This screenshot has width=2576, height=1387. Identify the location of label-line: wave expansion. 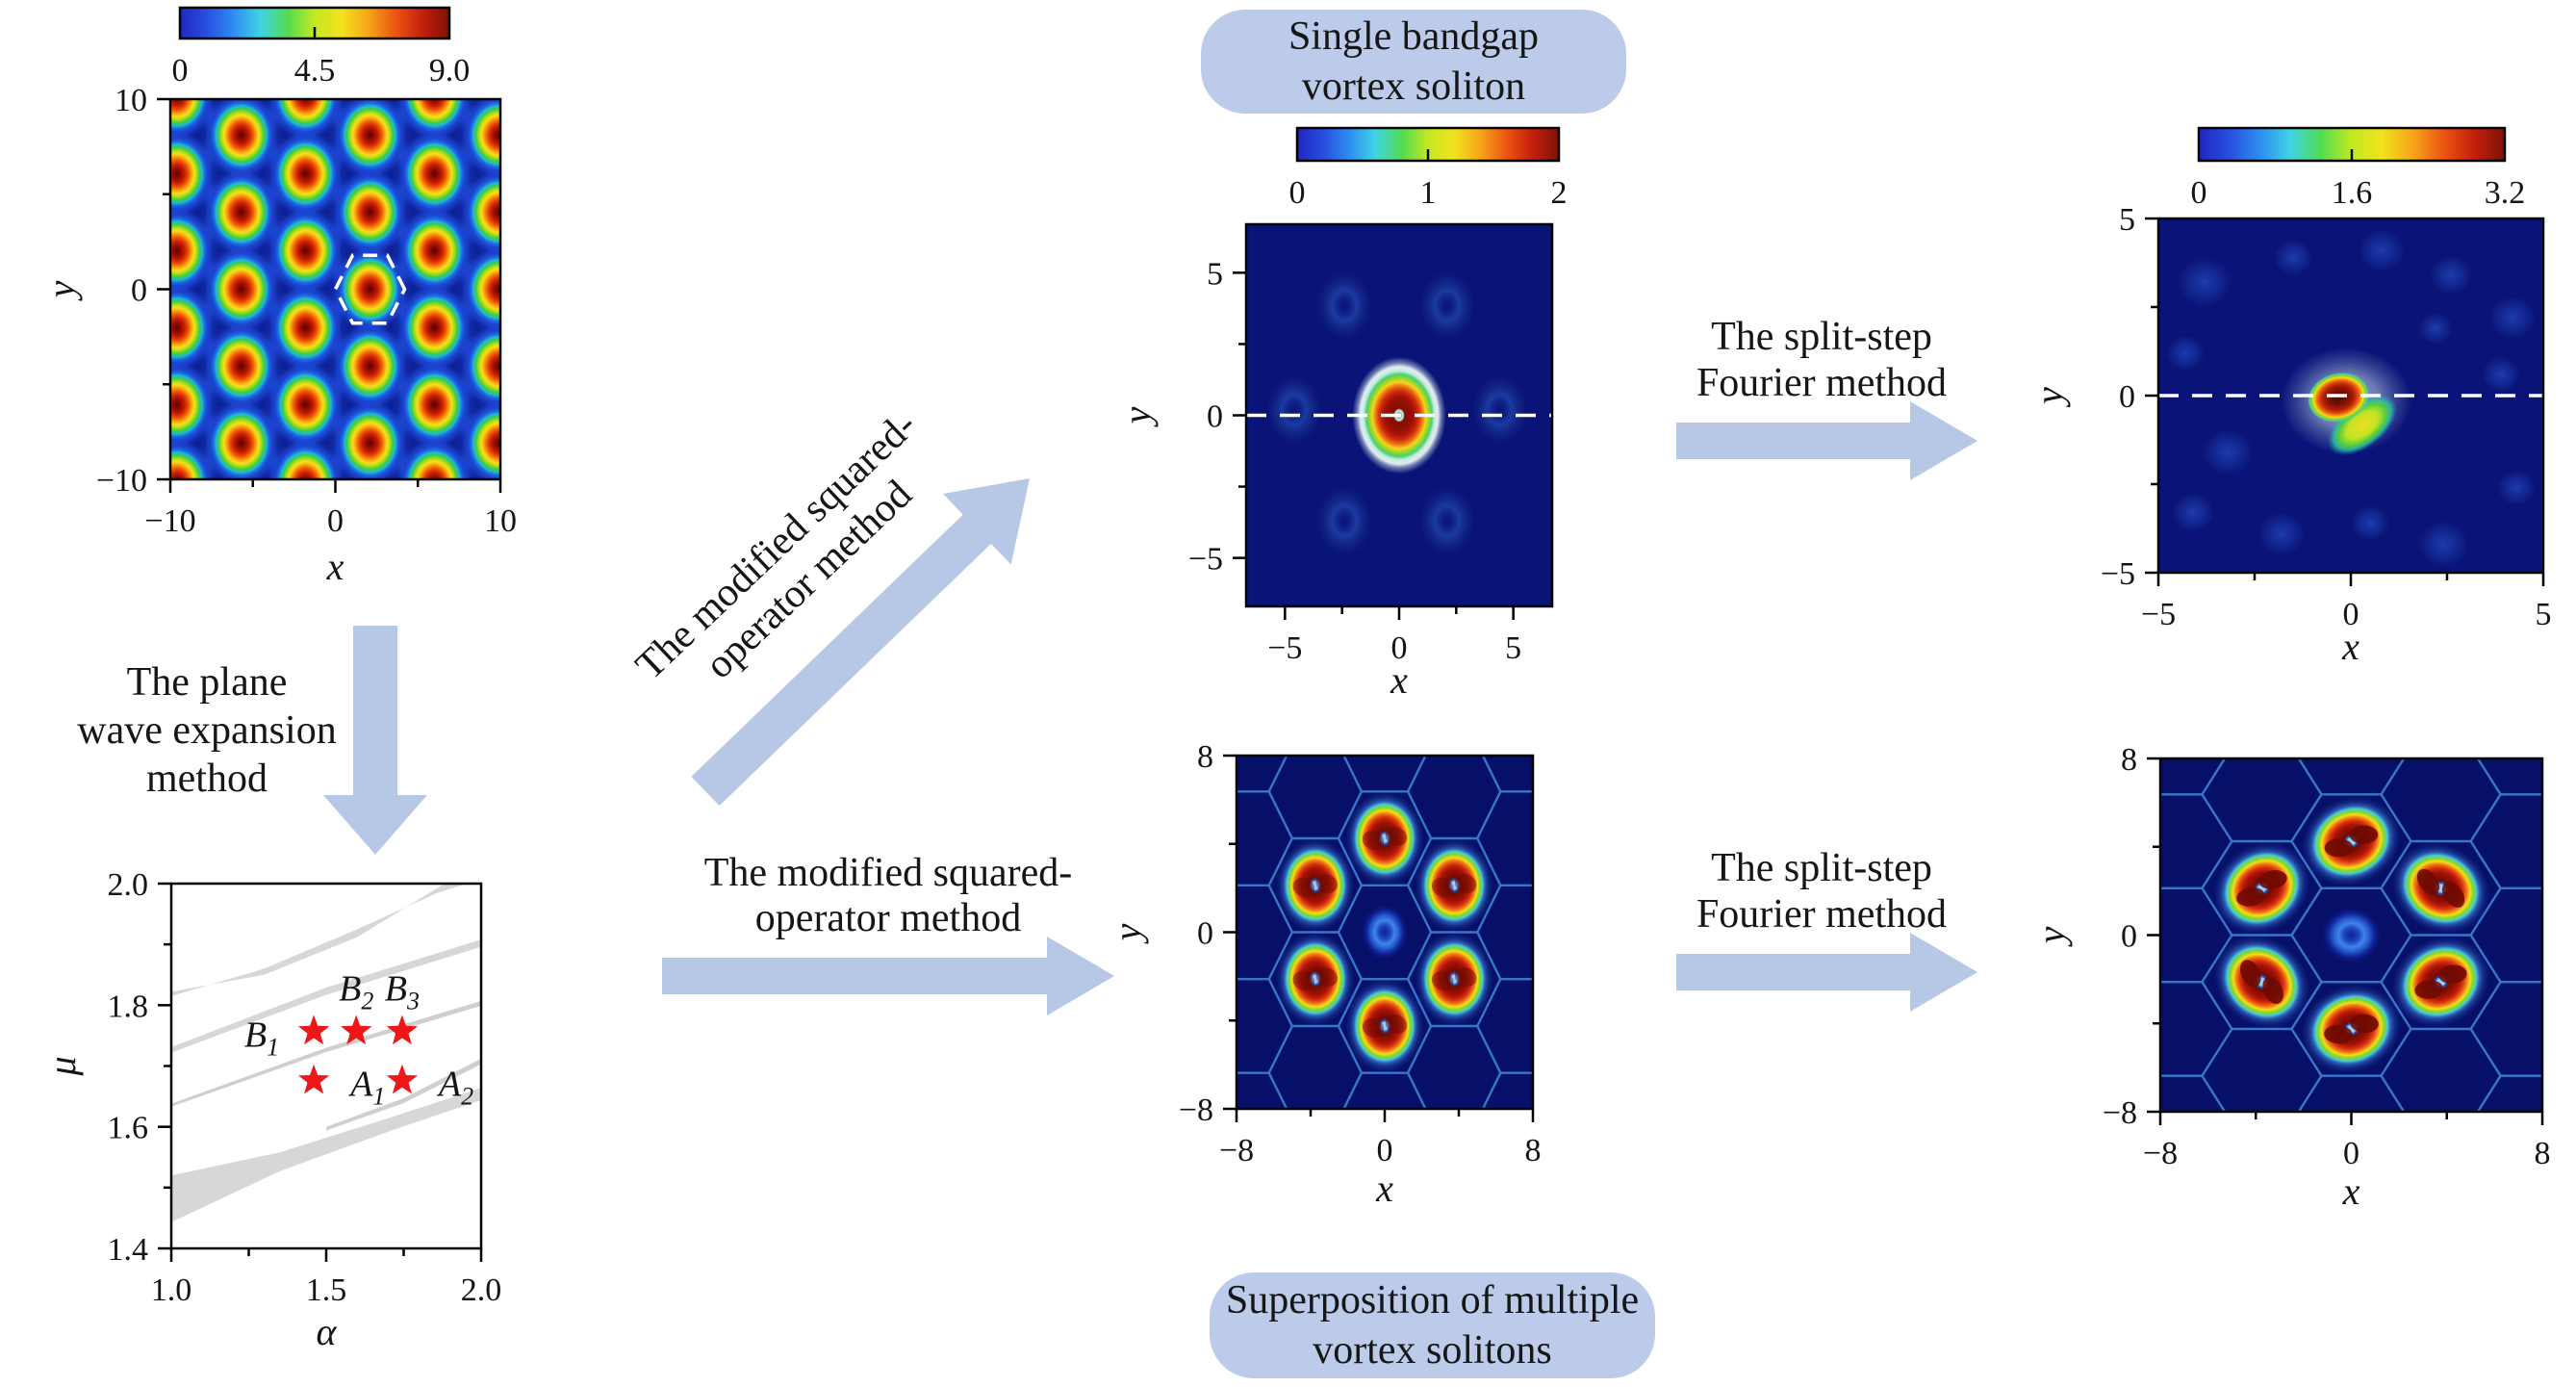
(207, 730).